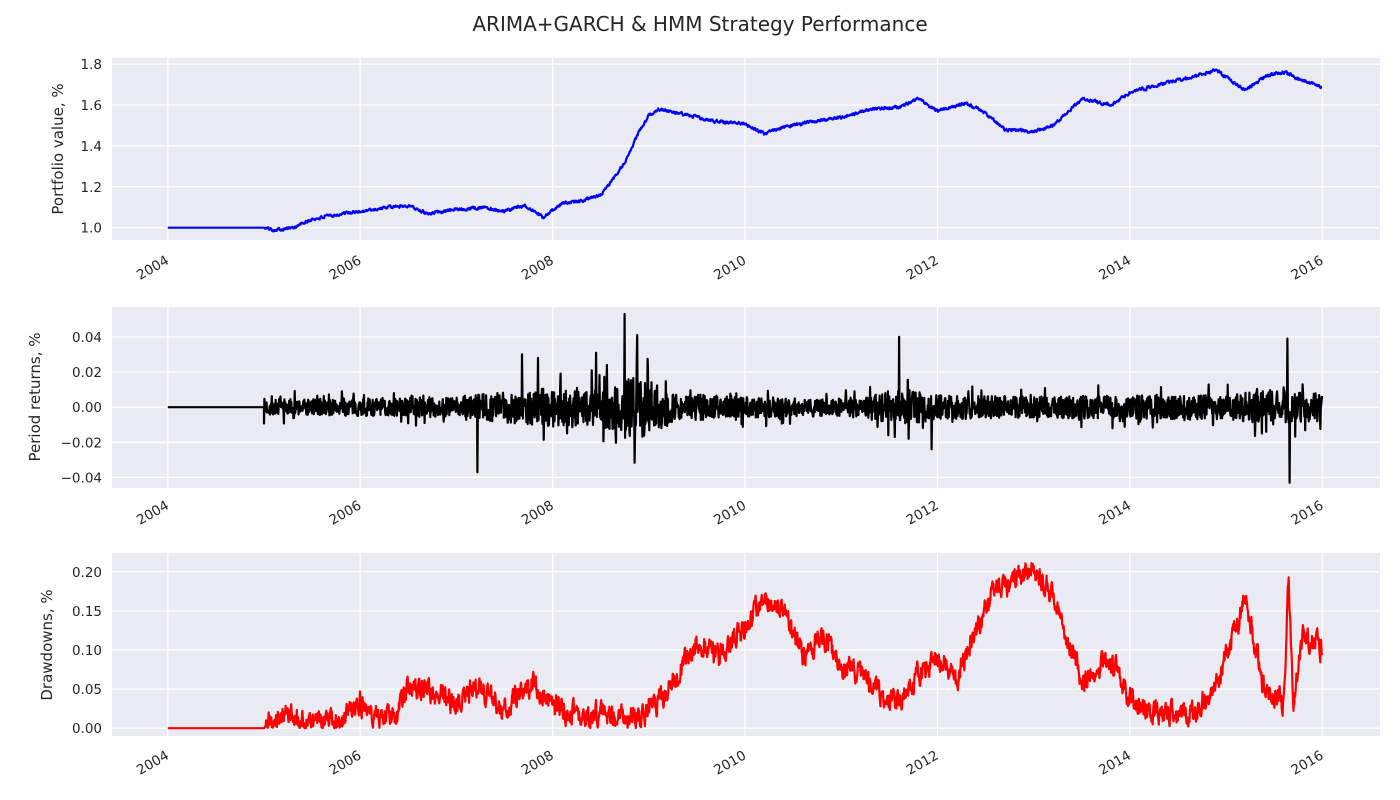 The width and height of the screenshot is (1400, 800). Describe the element at coordinates (87, 408) in the screenshot. I see `period-returns-y-tick-label: 0.00` at that location.